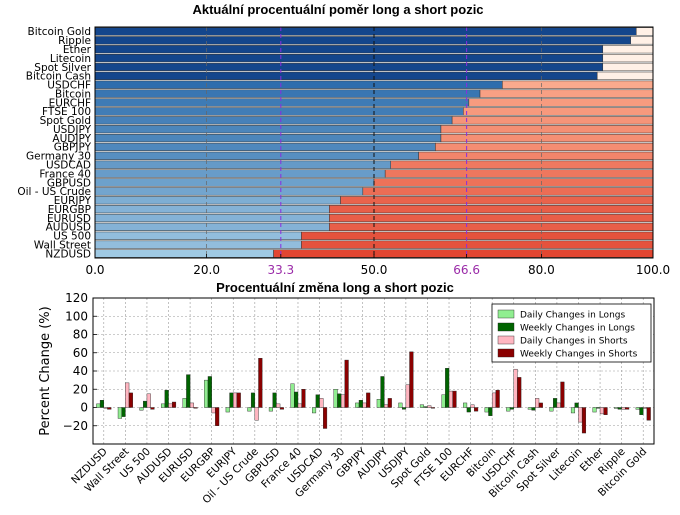  I want to click on category-label: France 40, so click(65, 174).